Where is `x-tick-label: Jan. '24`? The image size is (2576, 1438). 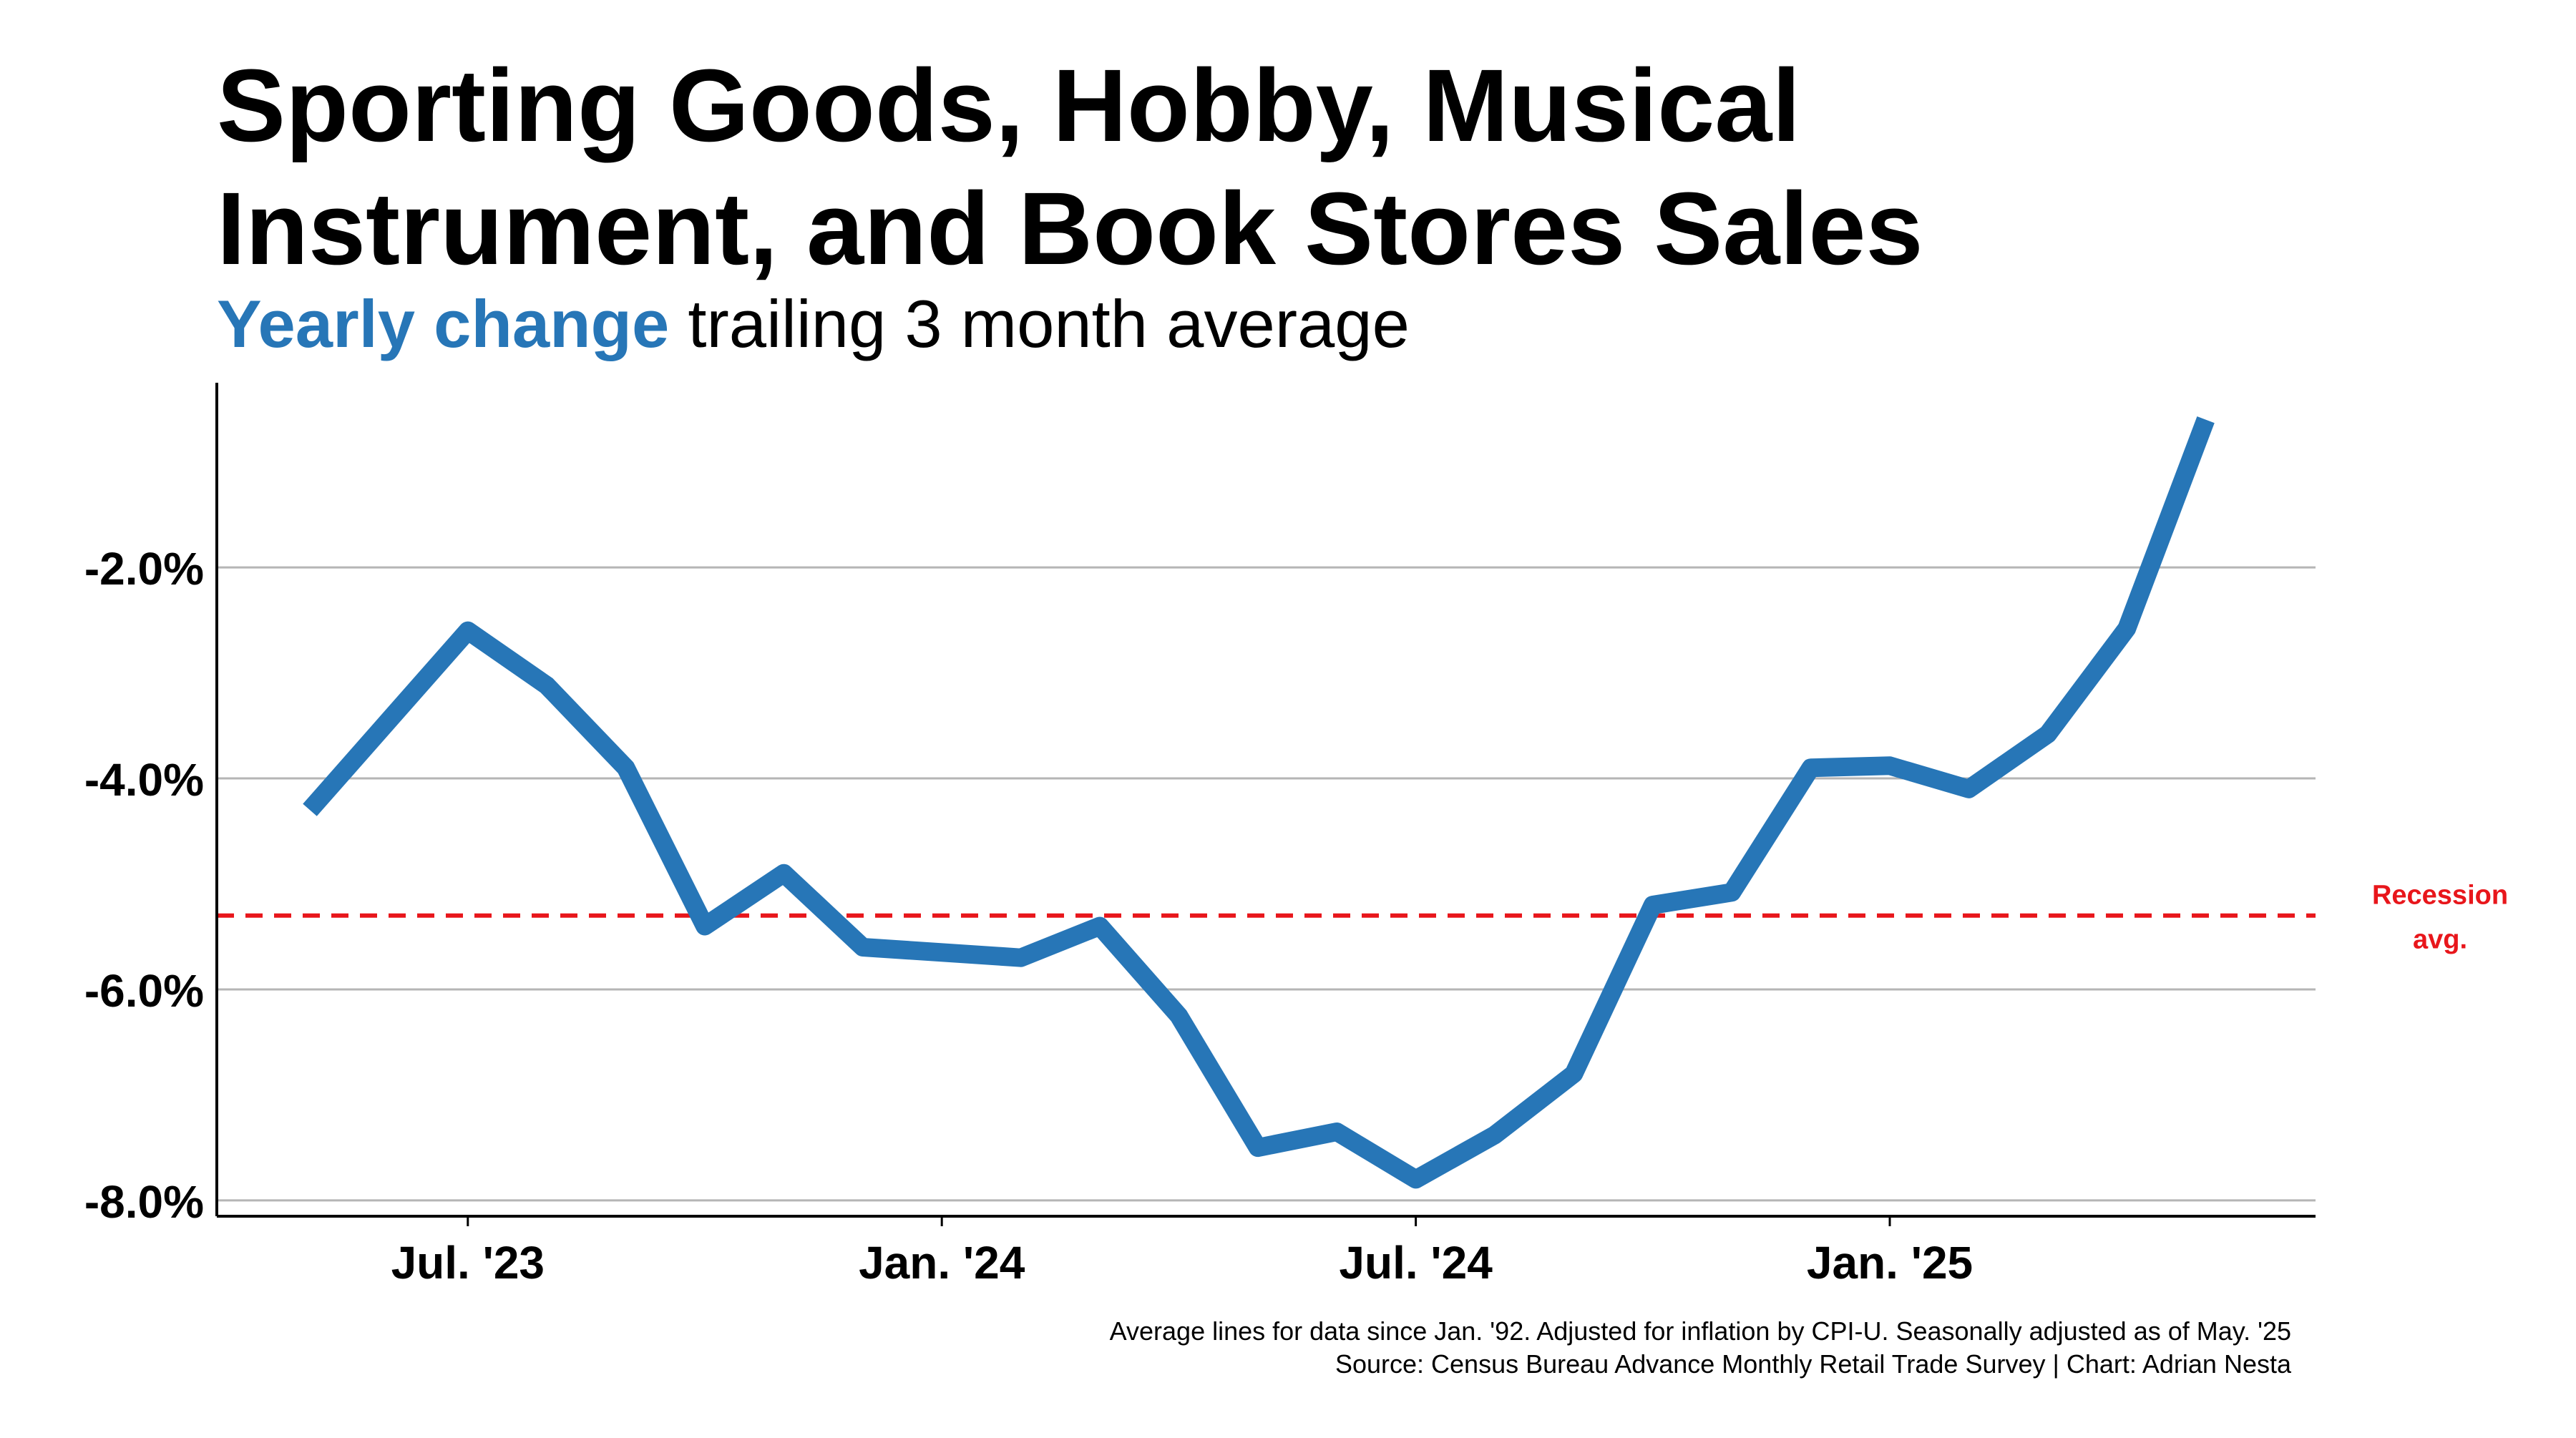 x-tick-label: Jan. '24 is located at coordinates (942, 1262).